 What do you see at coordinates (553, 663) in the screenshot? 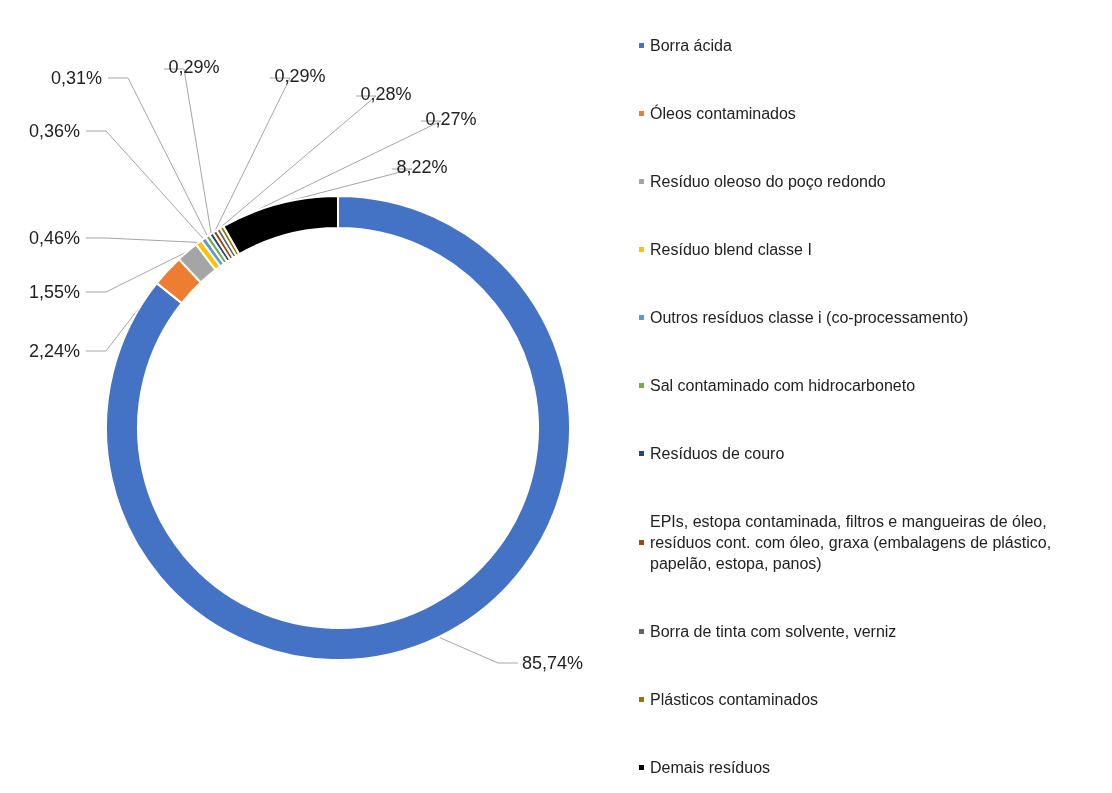
I see `data-label: 85,74%` at bounding box center [553, 663].